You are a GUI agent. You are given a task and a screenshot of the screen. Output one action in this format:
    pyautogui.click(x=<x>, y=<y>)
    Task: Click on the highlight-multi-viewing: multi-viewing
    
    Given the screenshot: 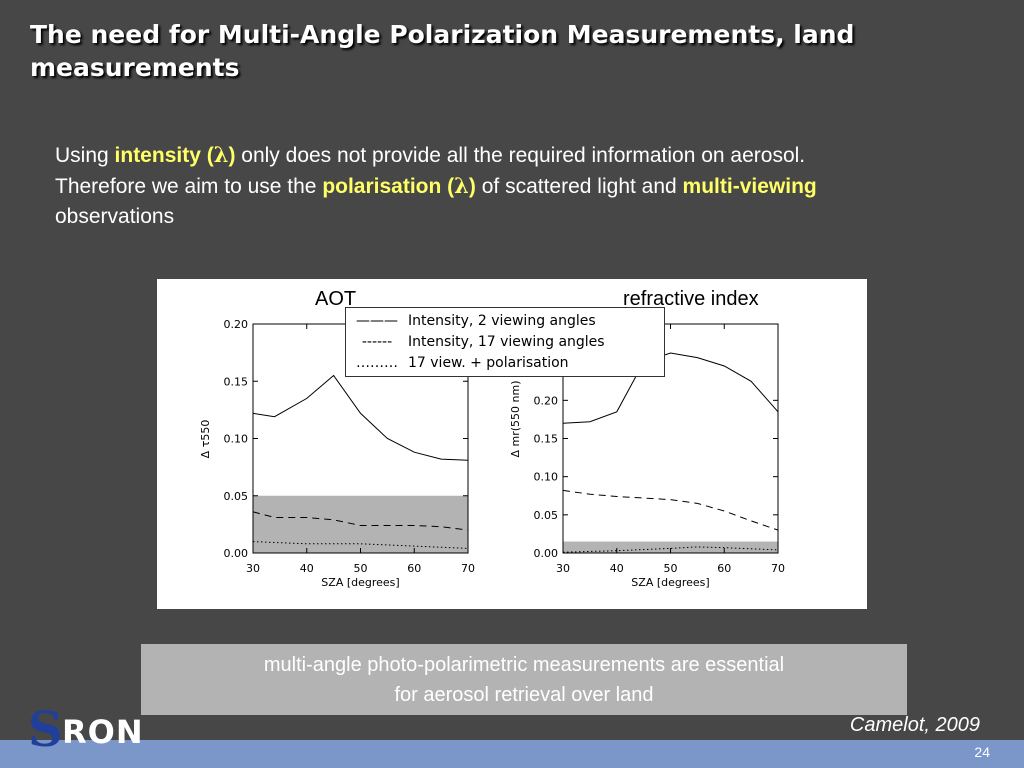 What is the action you would take?
    pyautogui.click(x=749, y=186)
    